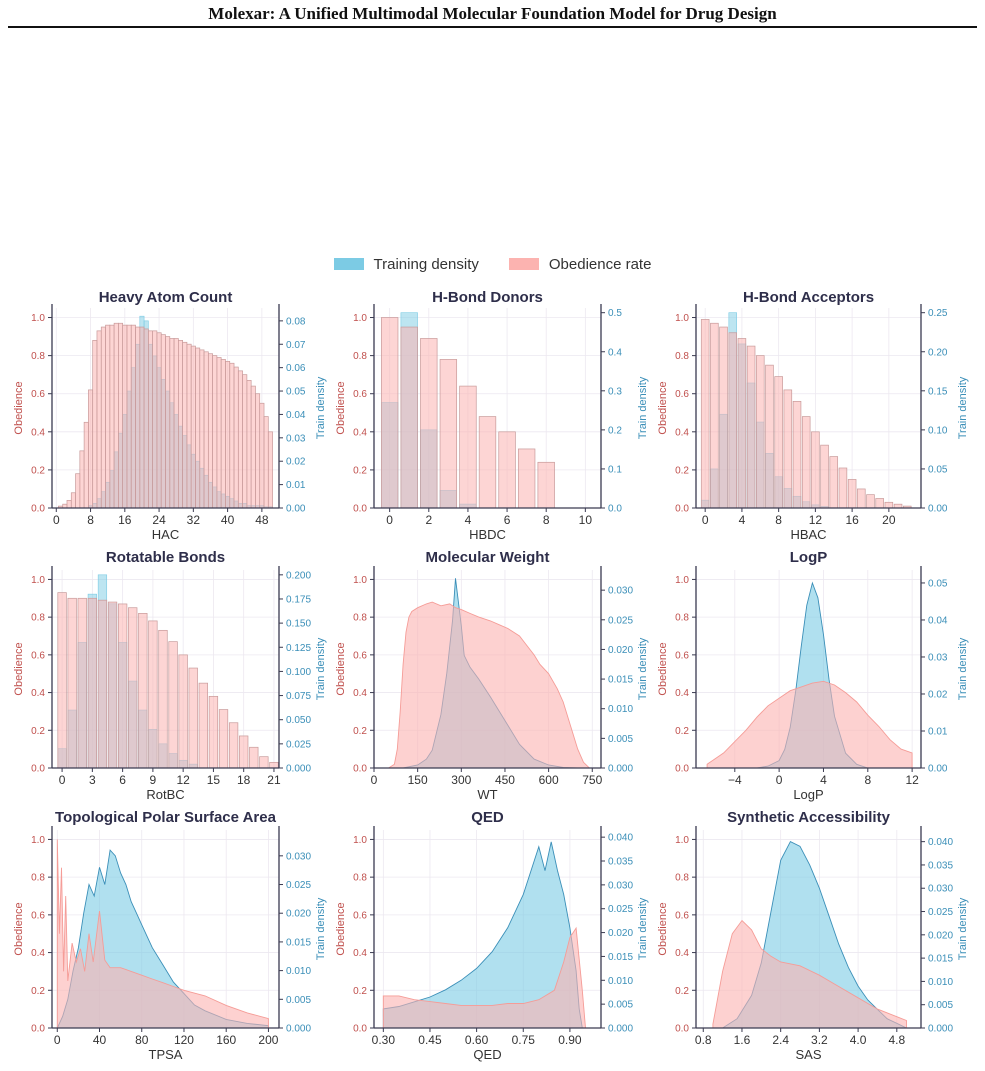  What do you see at coordinates (816, 520) in the screenshot?
I see `x-tick-label: 12` at bounding box center [816, 520].